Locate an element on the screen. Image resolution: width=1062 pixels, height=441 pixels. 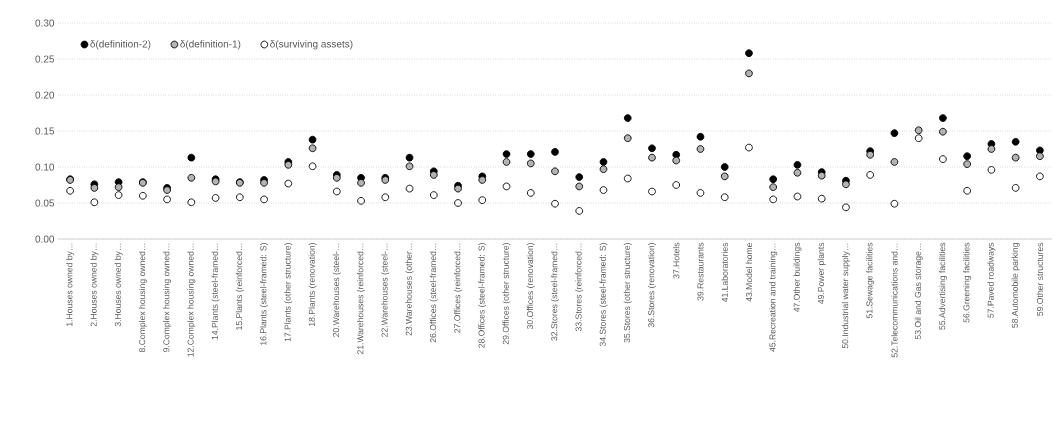
x-tick-label: 57.Paved roadways is located at coordinates (991, 280).